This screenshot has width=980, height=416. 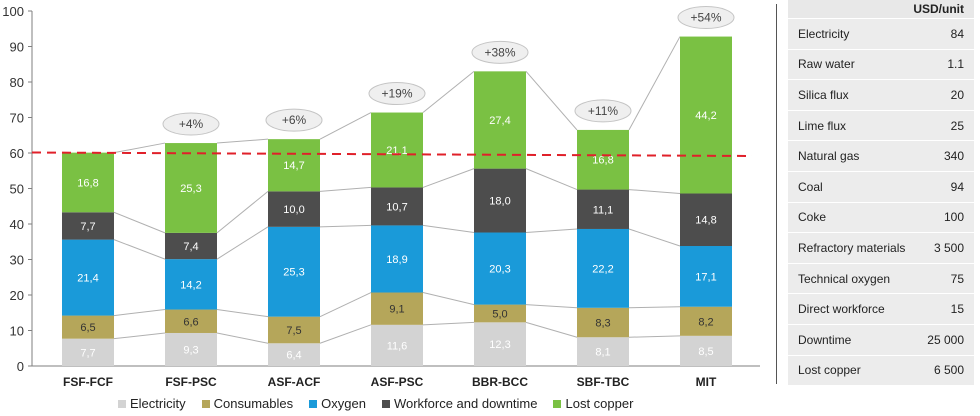 I want to click on data-label: 8,2, so click(x=705, y=322).